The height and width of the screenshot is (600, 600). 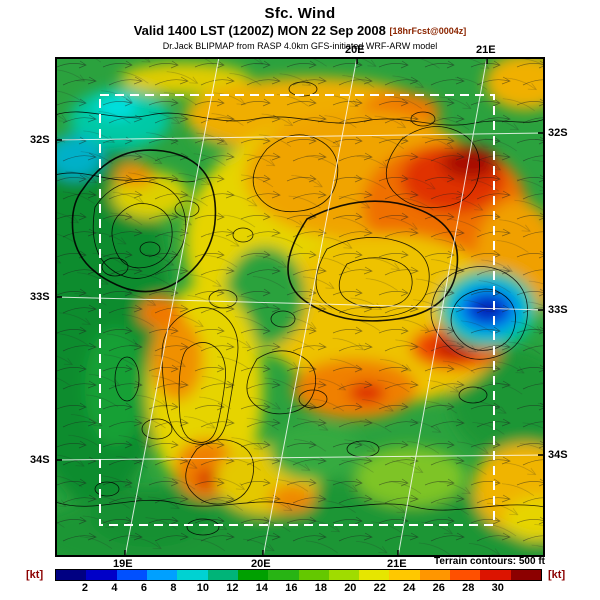 What do you see at coordinates (557, 575) in the screenshot?
I see `unit-label-right: [kt]` at bounding box center [557, 575].